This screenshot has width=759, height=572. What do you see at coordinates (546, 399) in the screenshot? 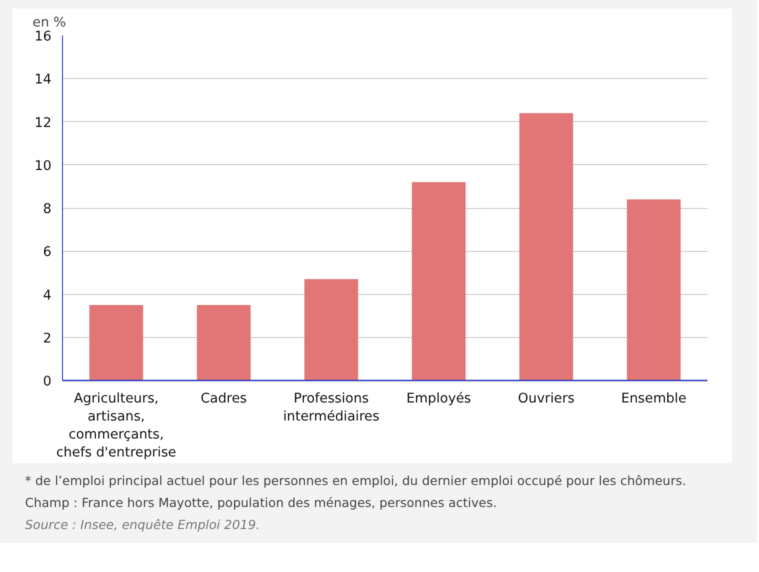
I see `x-tick-label: Ouvriers` at bounding box center [546, 399].